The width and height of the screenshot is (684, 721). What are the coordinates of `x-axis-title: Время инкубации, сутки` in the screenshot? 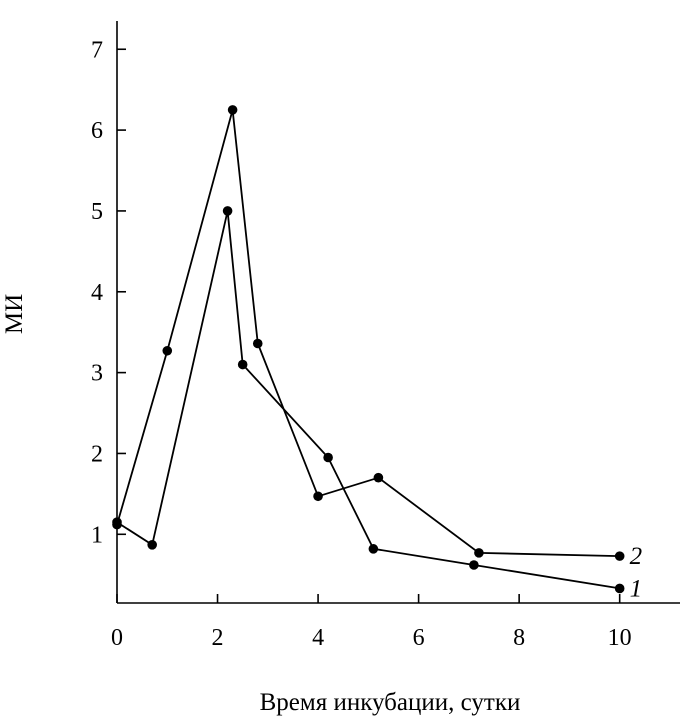 It's located at (390, 702).